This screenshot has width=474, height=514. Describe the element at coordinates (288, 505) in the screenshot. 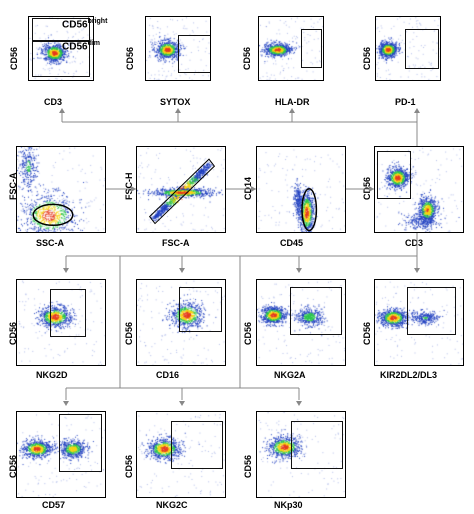

I see `x-axis-label: NKp30` at that location.